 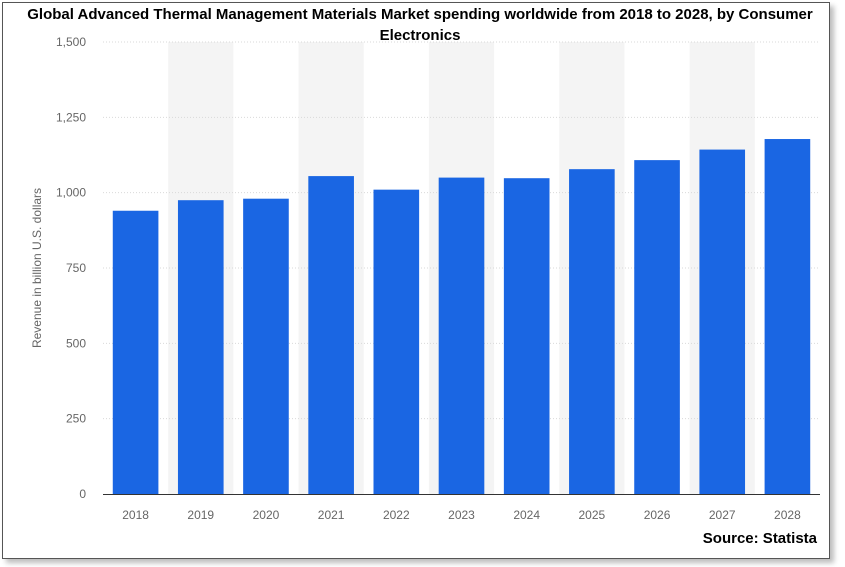 I want to click on x-tick-label: 2022, so click(x=396, y=515).